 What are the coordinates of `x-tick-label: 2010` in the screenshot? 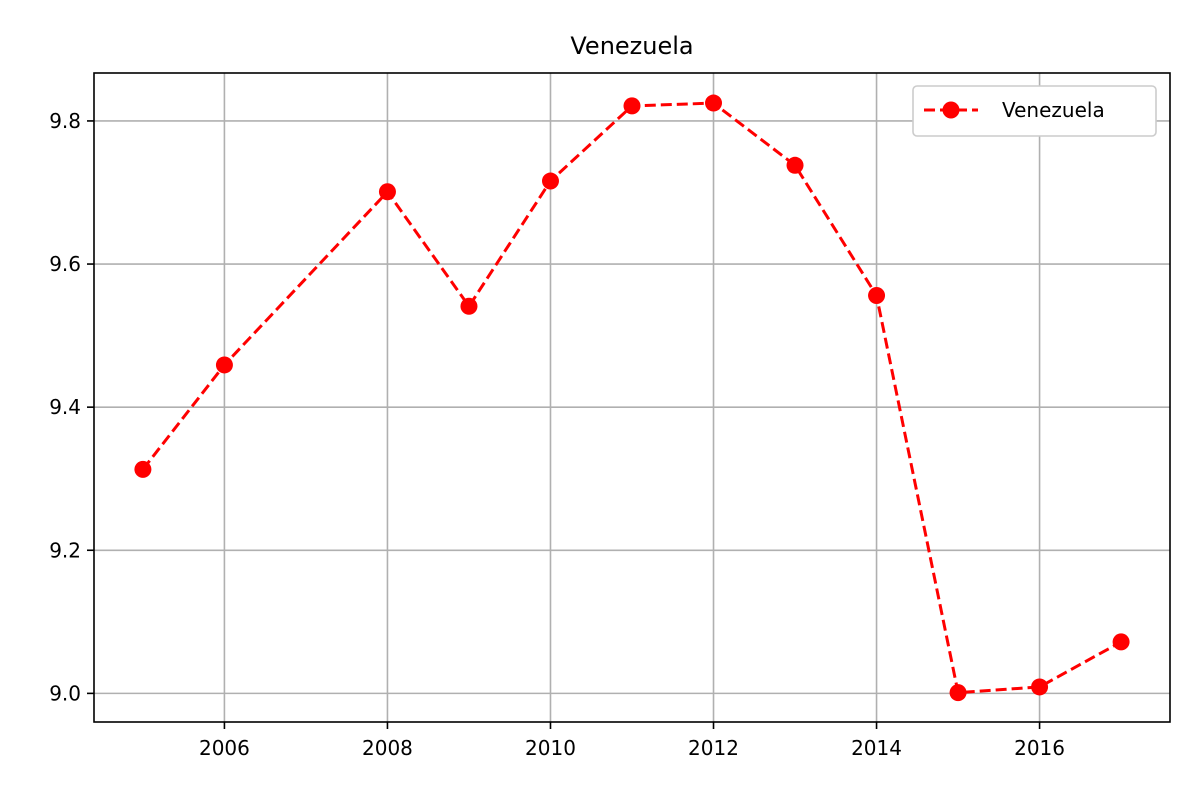 It's located at (550, 748).